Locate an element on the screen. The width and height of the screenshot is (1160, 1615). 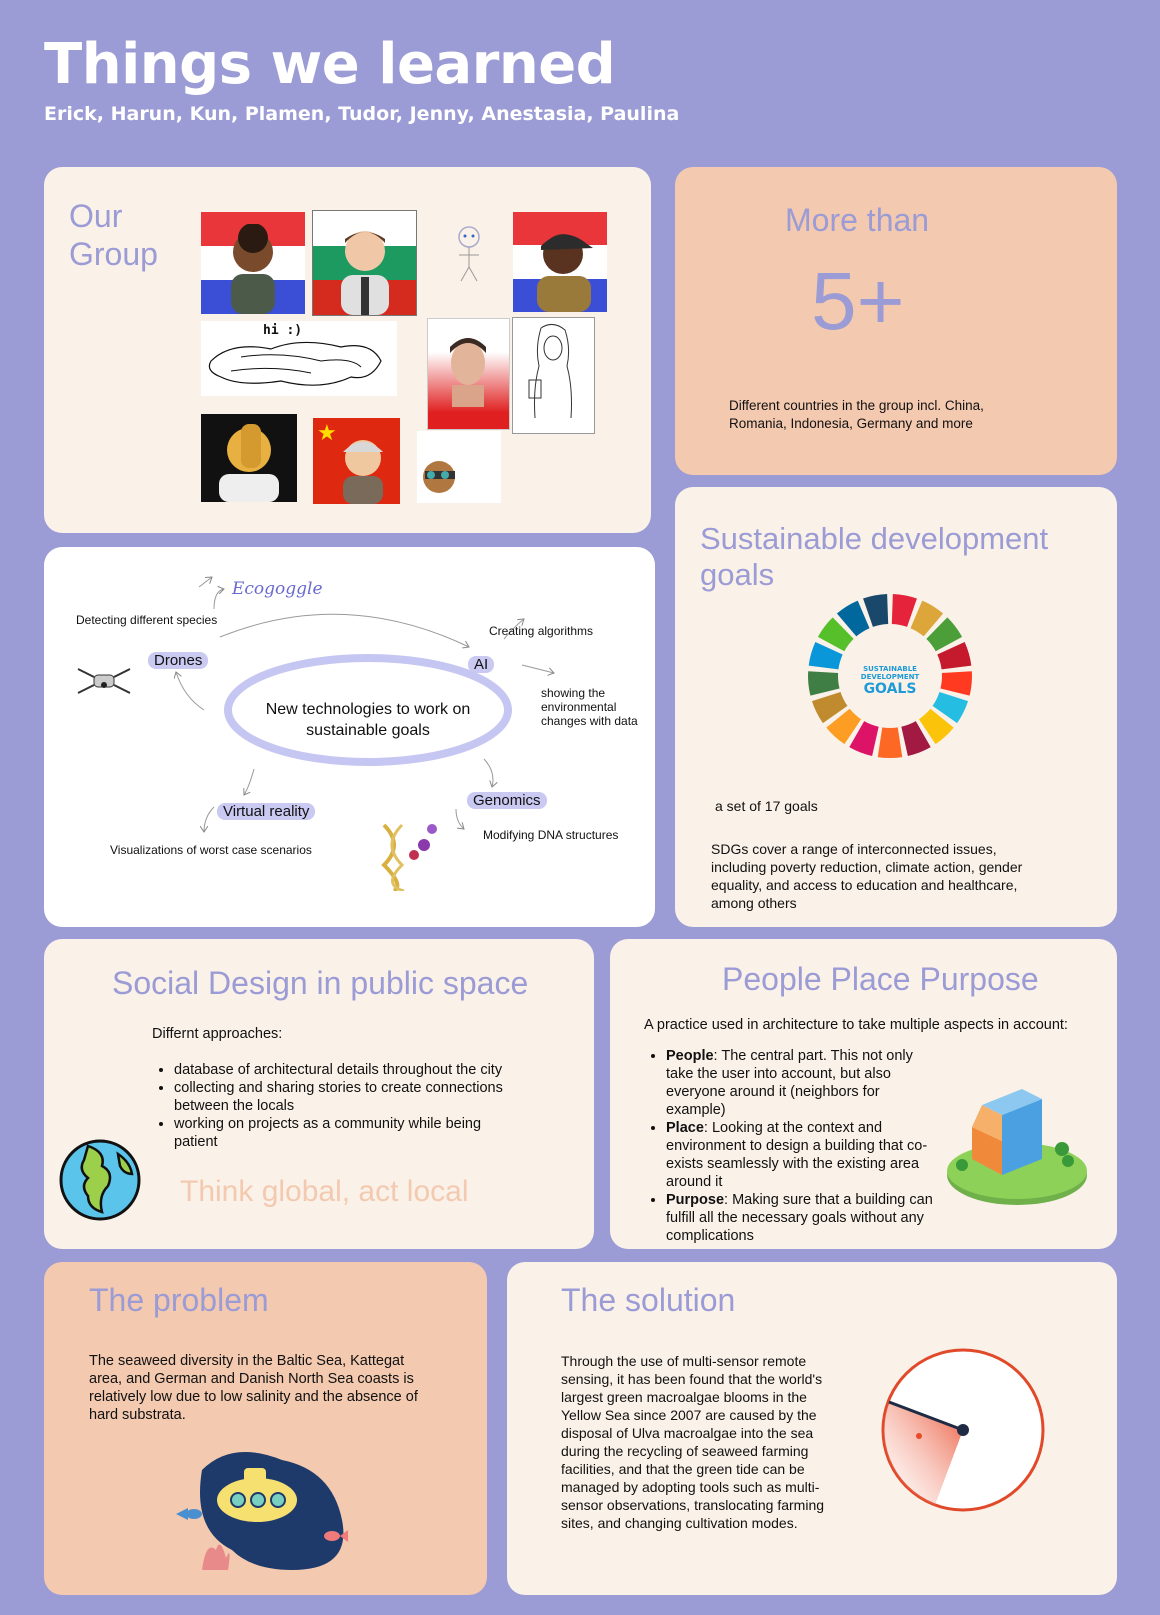
sdg-wheel-line3: GOALS is located at coordinates (890, 689).